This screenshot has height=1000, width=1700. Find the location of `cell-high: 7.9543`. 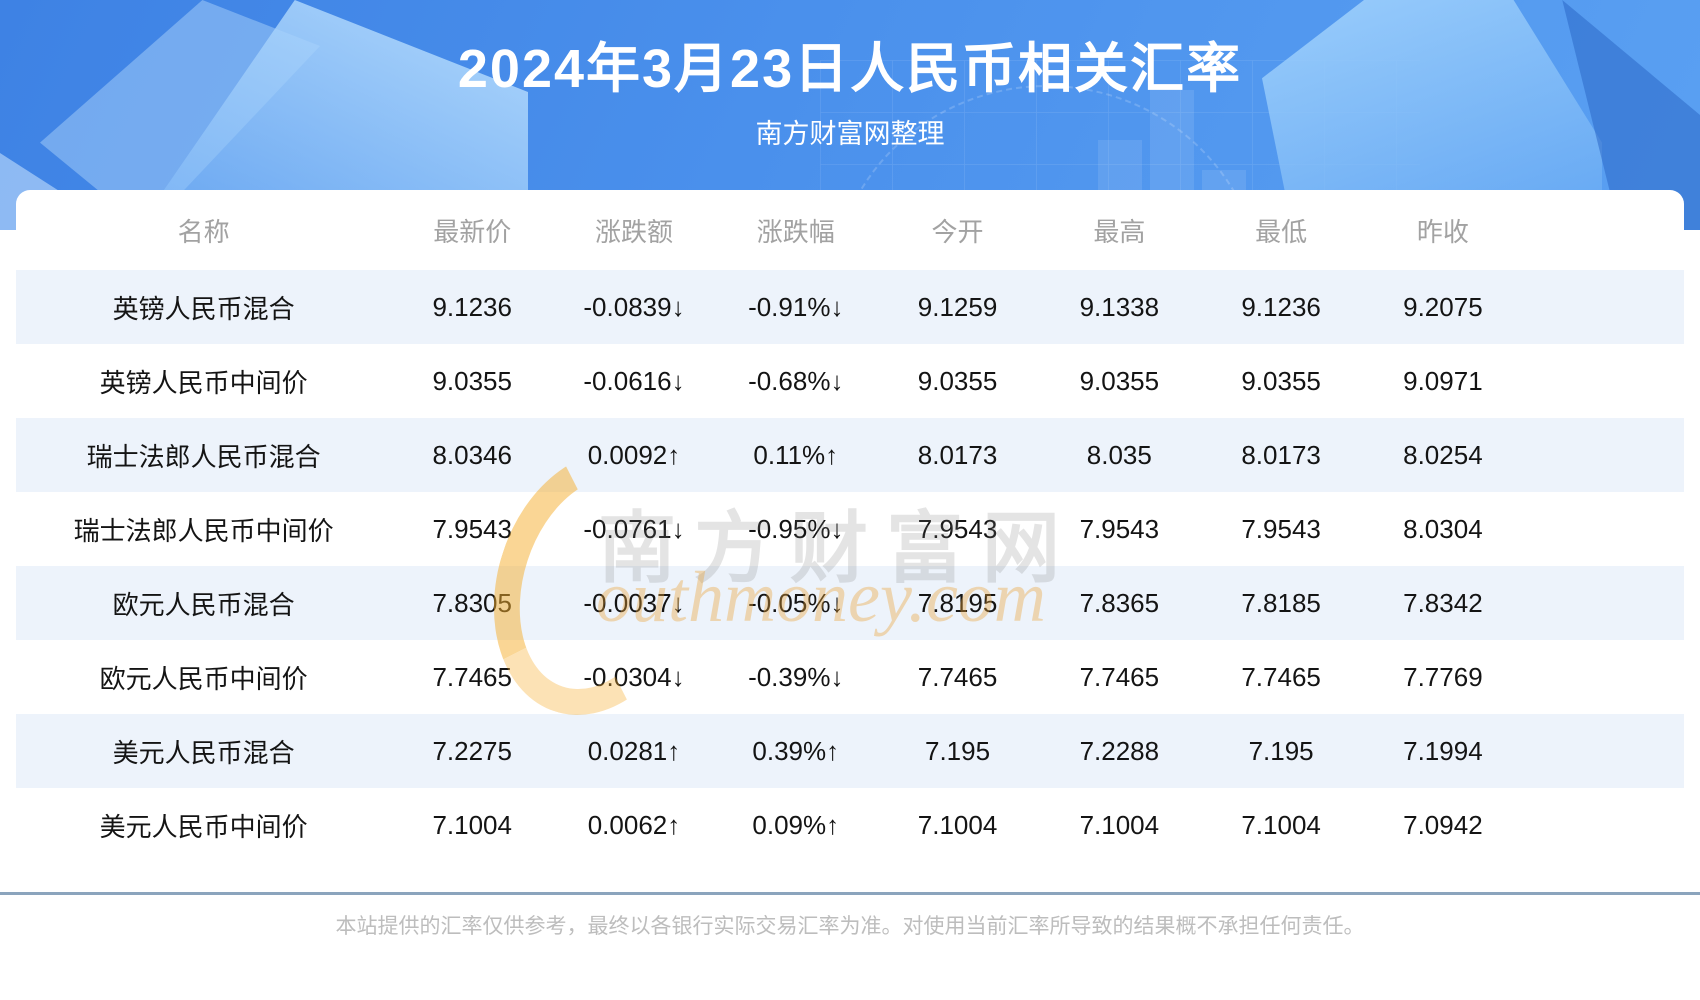

cell-high: 7.9543 is located at coordinates (1119, 528).